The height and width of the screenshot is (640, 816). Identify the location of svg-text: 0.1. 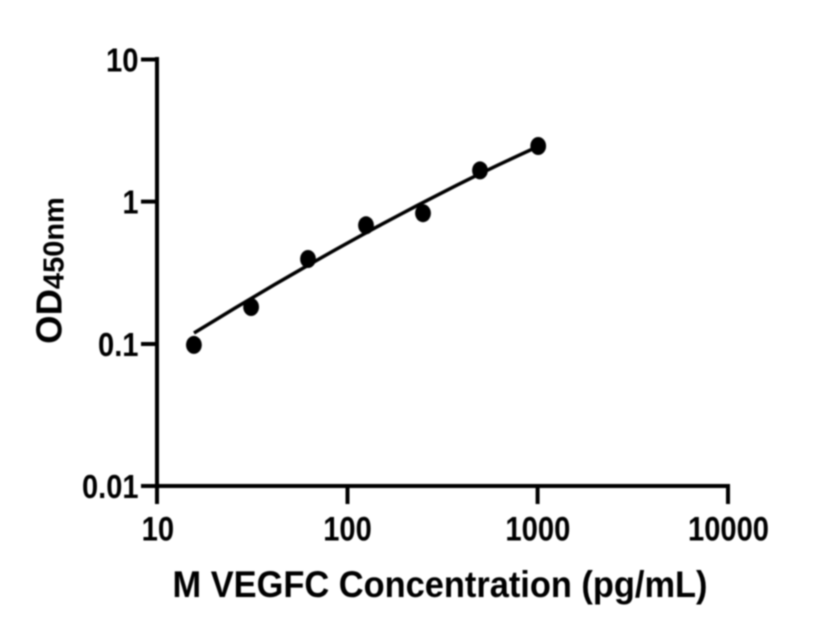
(118, 344).